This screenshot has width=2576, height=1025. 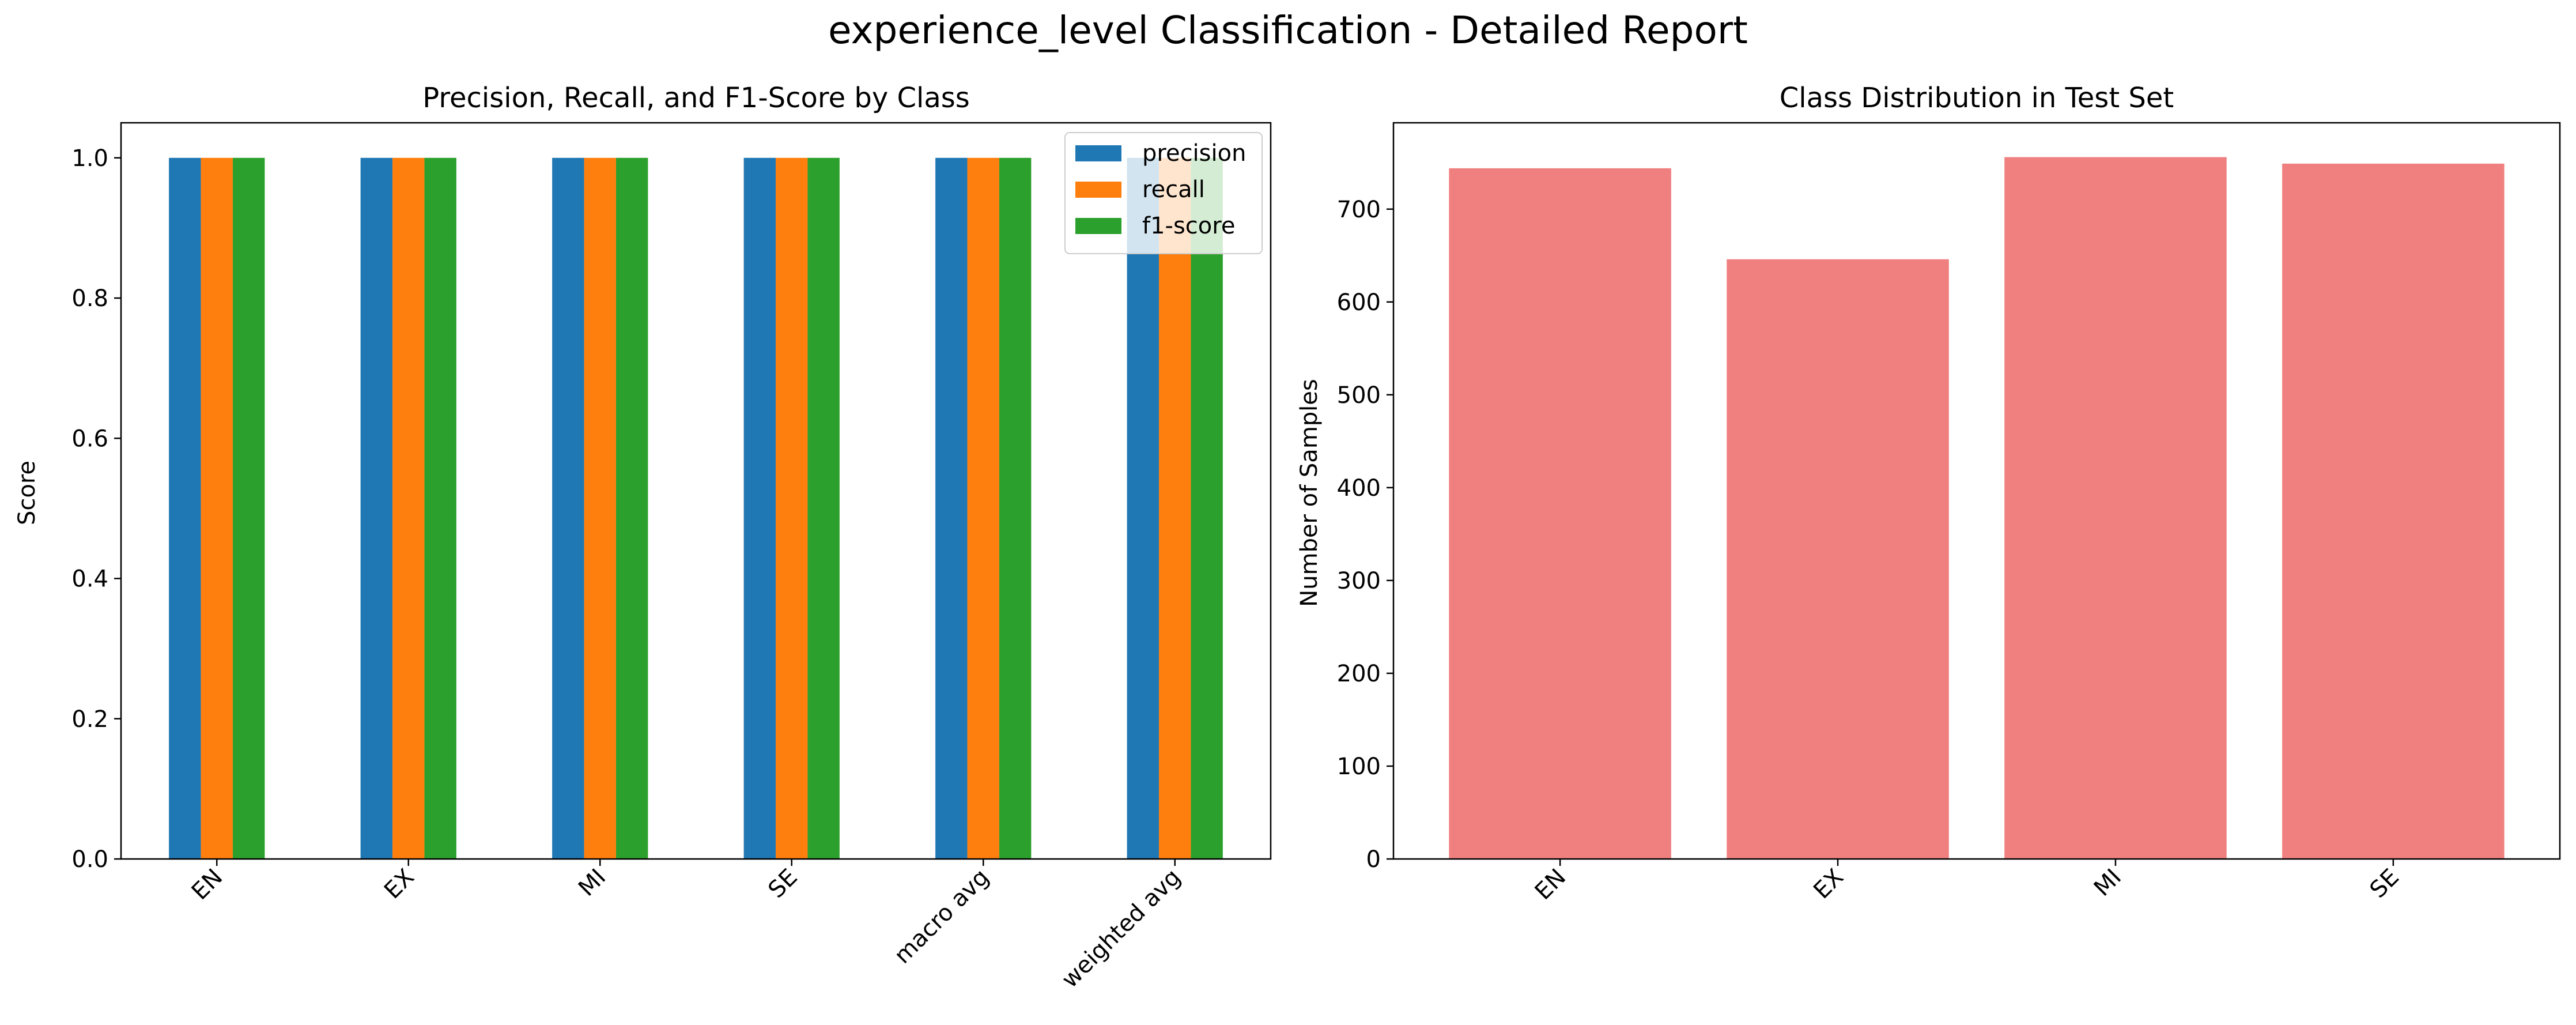 I want to click on y-tick-label-0-0: 0.0, so click(x=89, y=860).